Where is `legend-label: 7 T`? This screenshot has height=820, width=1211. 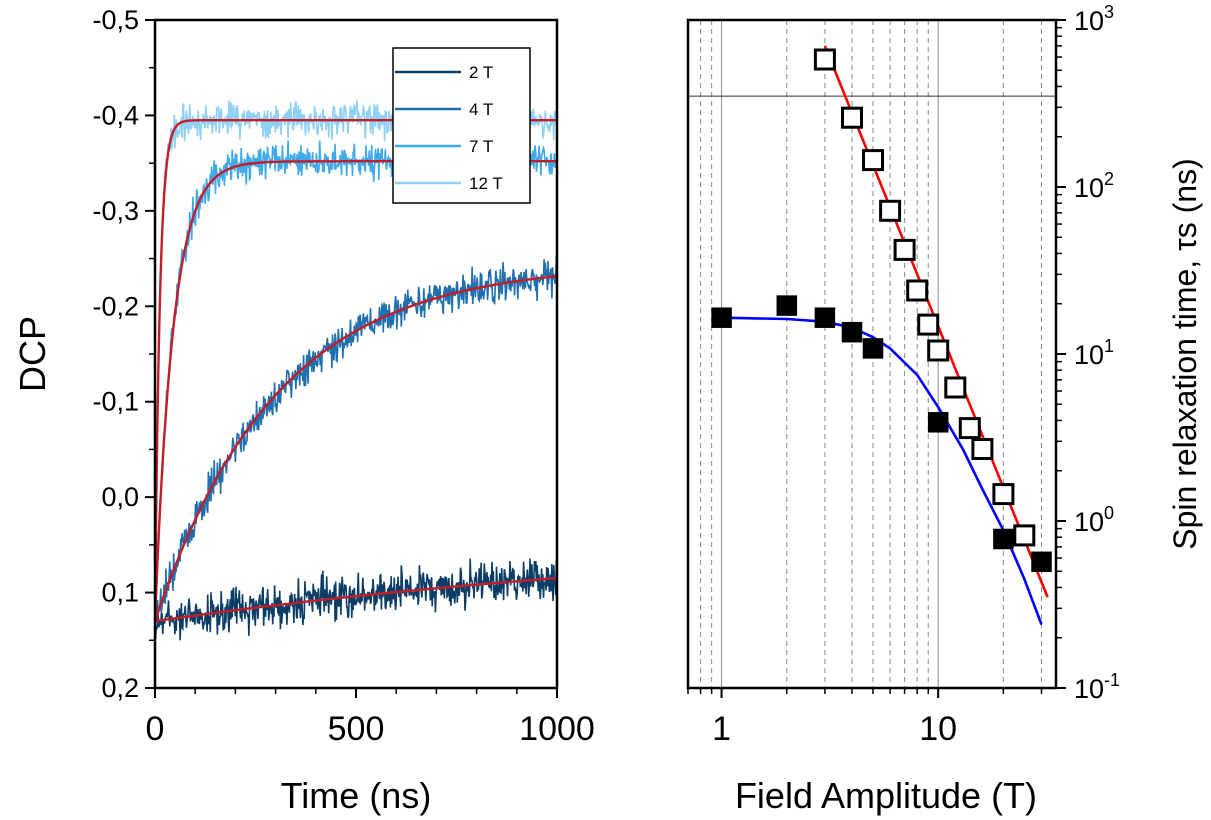 legend-label: 7 T is located at coordinates (481, 146).